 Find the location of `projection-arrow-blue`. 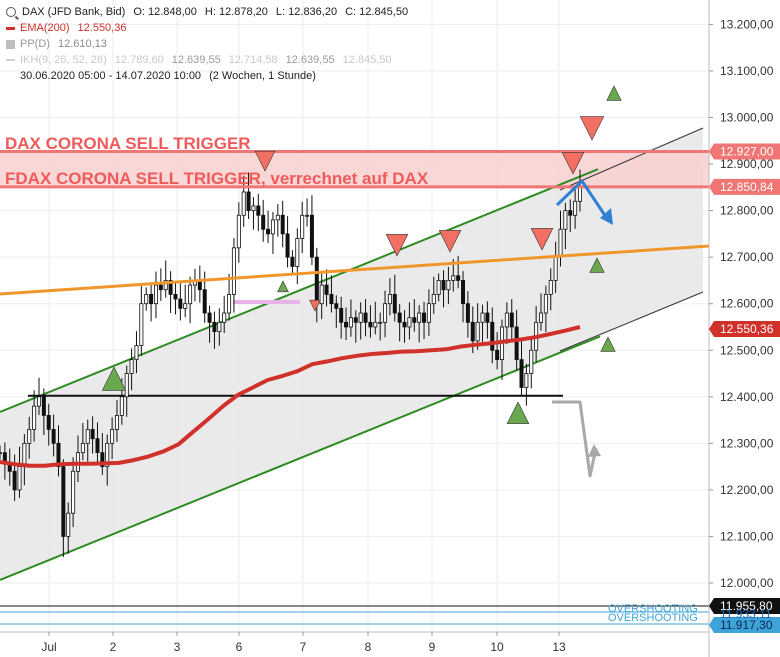

projection-arrow-blue is located at coordinates (582, 200).